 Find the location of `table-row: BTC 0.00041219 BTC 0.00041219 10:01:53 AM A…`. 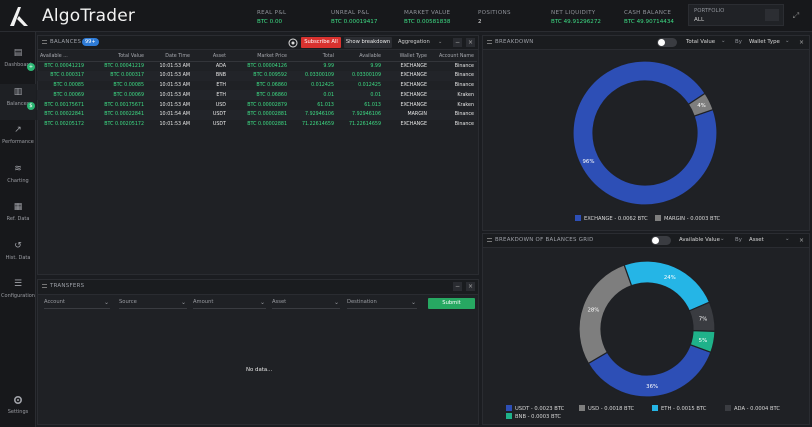

table-row: BTC 0.00041219 BTC 0.00041219 10:01:53 AM A… is located at coordinates (257, 66).